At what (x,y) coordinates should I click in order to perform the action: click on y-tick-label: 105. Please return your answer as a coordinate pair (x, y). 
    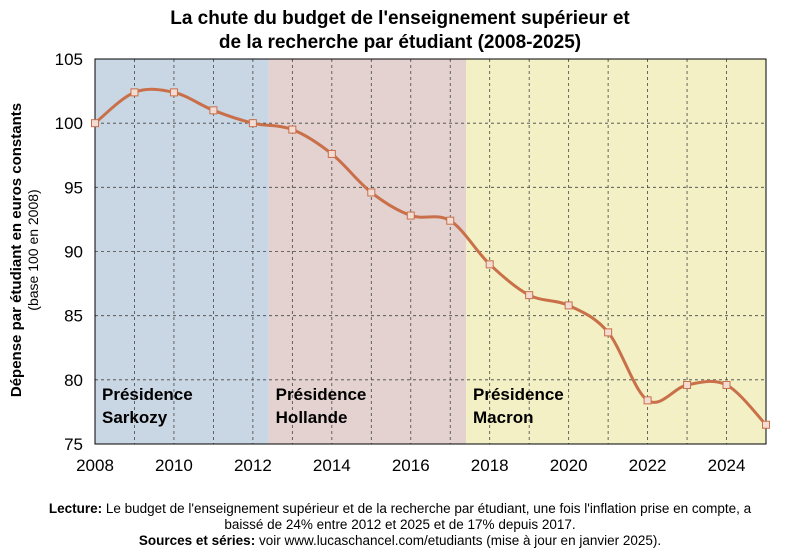
    Looking at the image, I should click on (69, 59).